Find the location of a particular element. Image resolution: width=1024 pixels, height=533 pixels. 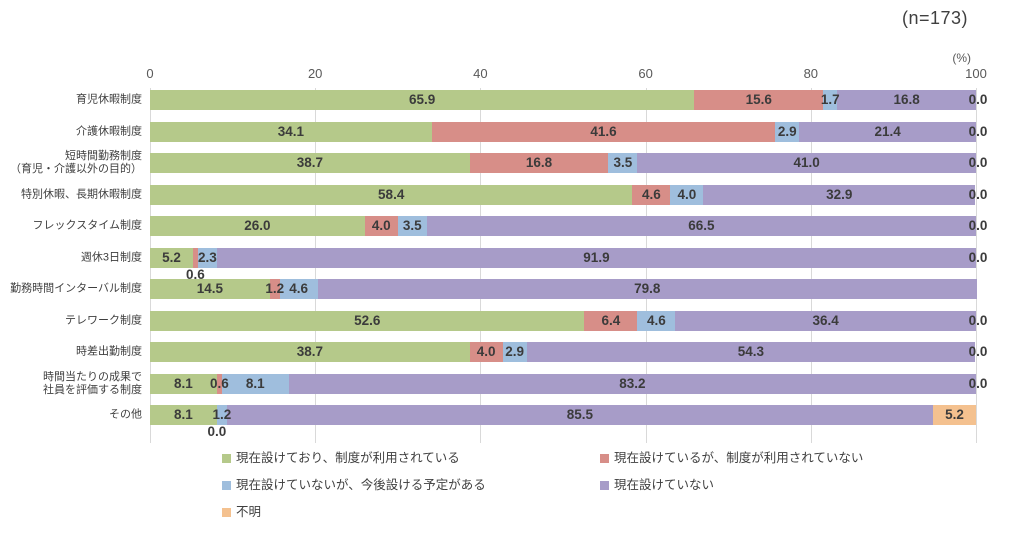

segment-value-label: 1.7 is located at coordinates (830, 99).